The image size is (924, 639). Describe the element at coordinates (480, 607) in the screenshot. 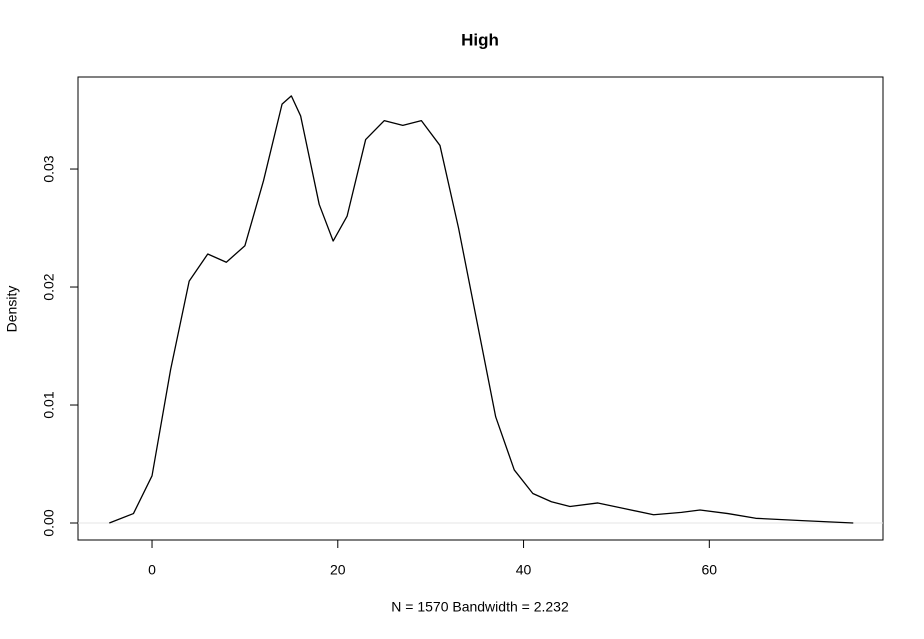

I see `x-axis-label: N = 1570 Bandwidth = 2.232` at that location.